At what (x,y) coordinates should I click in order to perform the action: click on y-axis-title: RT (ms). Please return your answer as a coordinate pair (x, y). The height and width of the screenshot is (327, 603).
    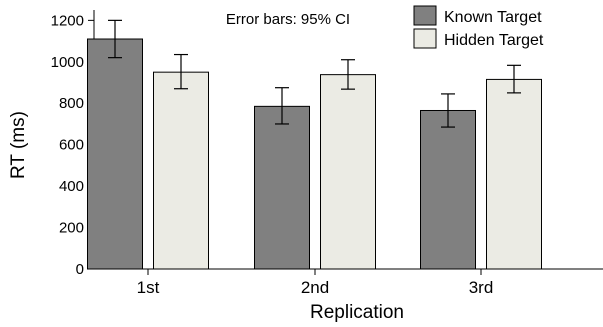
    Looking at the image, I should click on (18, 145).